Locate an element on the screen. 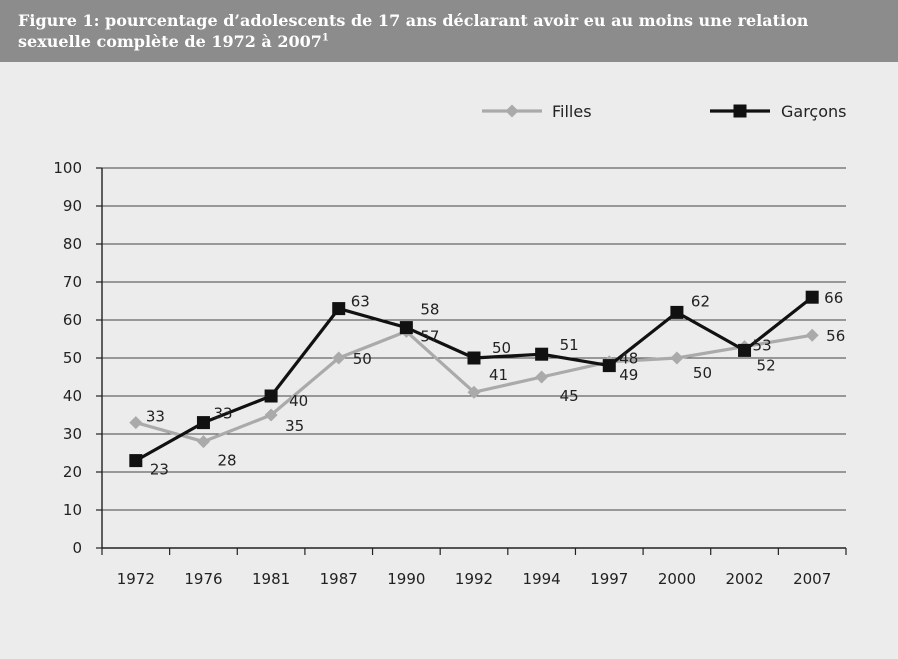 This screenshot has width=898, height=659. y-tick-label-80: 80 is located at coordinates (72, 244).